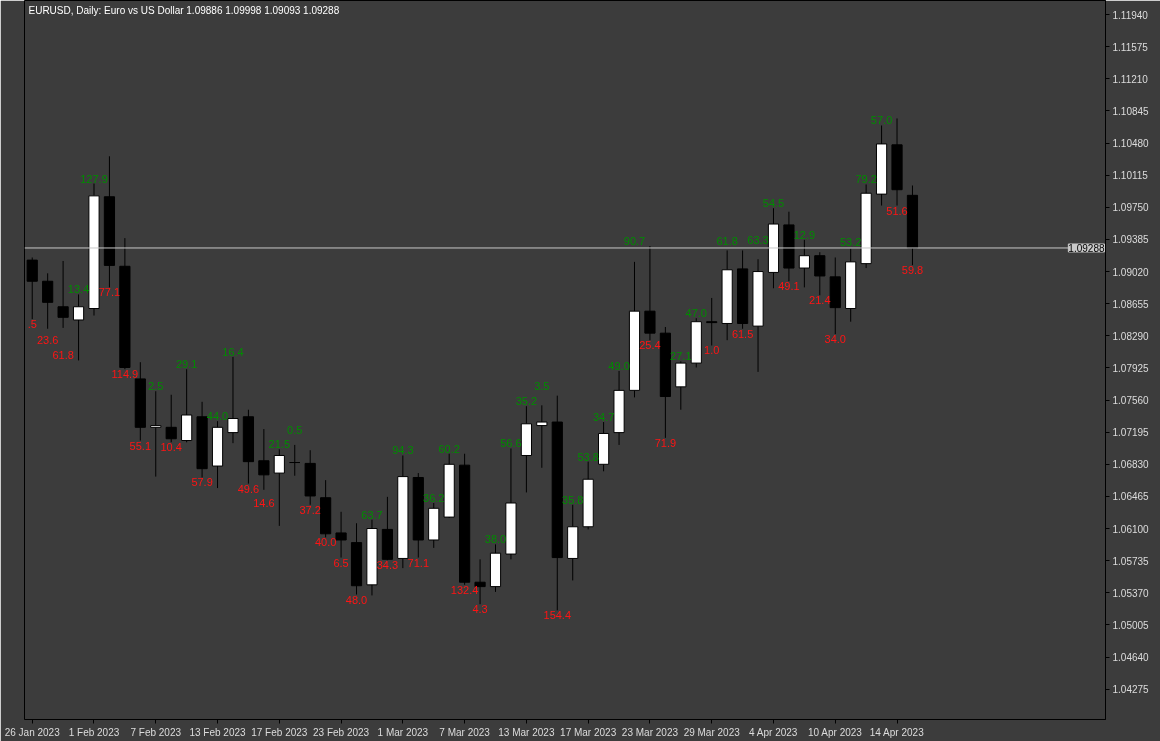 The image size is (1160, 741). I want to click on chart-title: EURUSD, Daily: Euro vs US Dollar 1.09886 1.09998 1.09093 1.09288, so click(184, 10).